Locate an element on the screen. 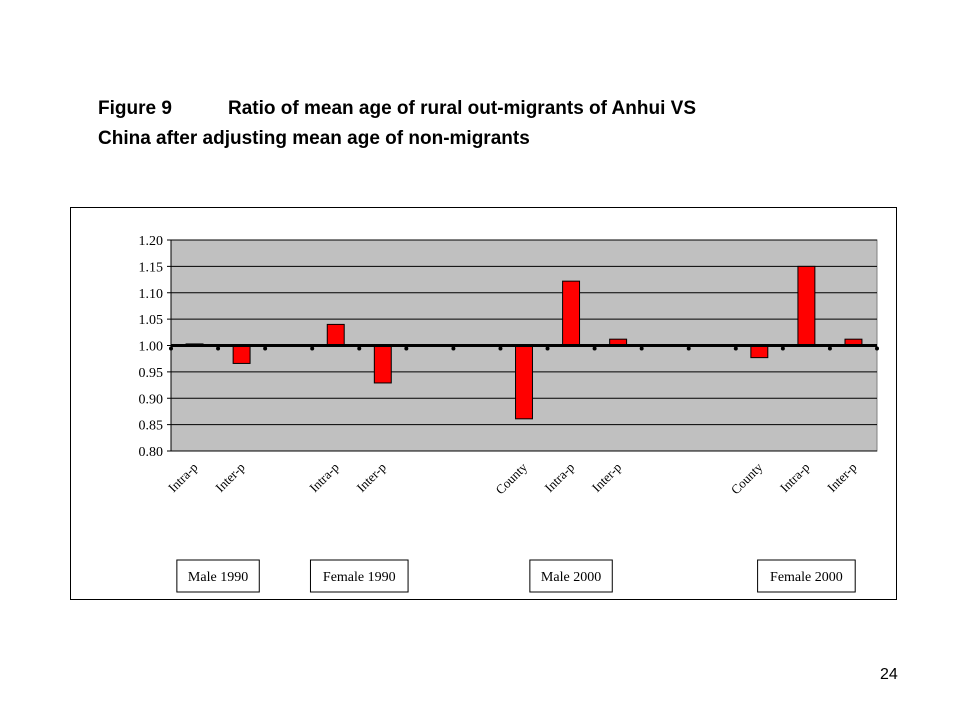 This screenshot has width=960, height=720. y-tick-label: 1.20 is located at coordinates (151, 241).